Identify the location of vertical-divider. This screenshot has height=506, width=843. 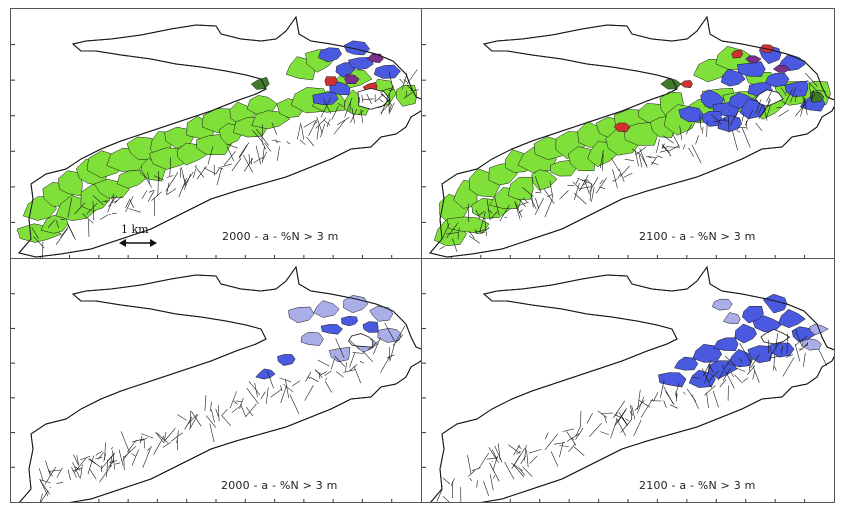
(421, 255).